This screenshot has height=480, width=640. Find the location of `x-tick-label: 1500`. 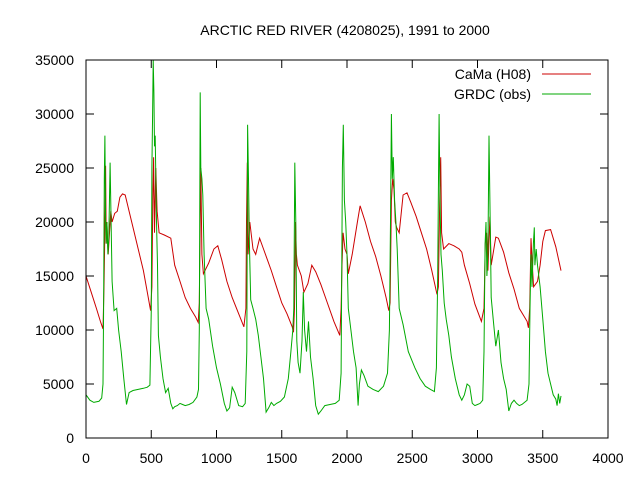

x-tick-label: 1500 is located at coordinates (281, 458).